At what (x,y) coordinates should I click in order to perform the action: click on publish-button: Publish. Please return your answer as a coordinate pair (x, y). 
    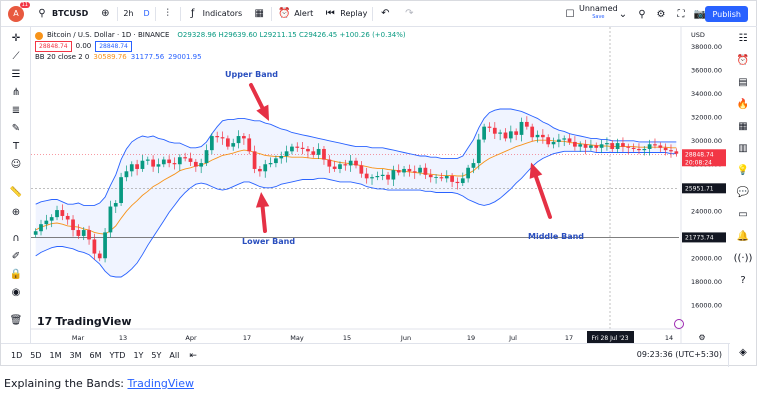
    Looking at the image, I should click on (726, 14).